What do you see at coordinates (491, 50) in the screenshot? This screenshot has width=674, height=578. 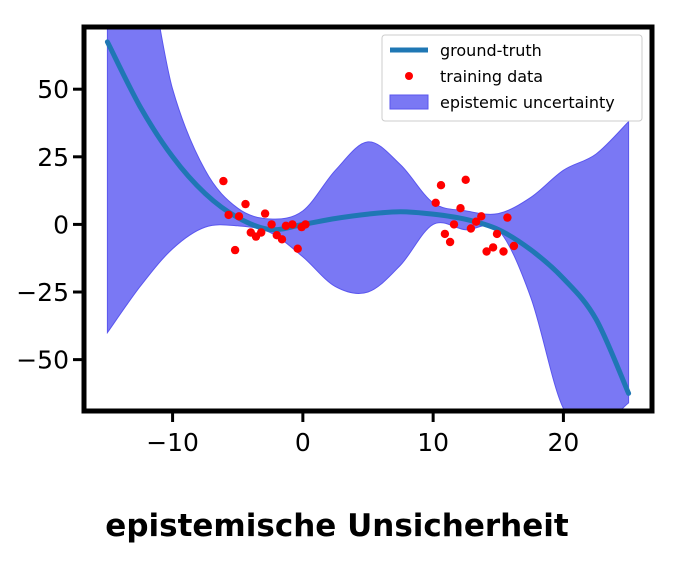 I see `legend-label: ground-truth` at bounding box center [491, 50].